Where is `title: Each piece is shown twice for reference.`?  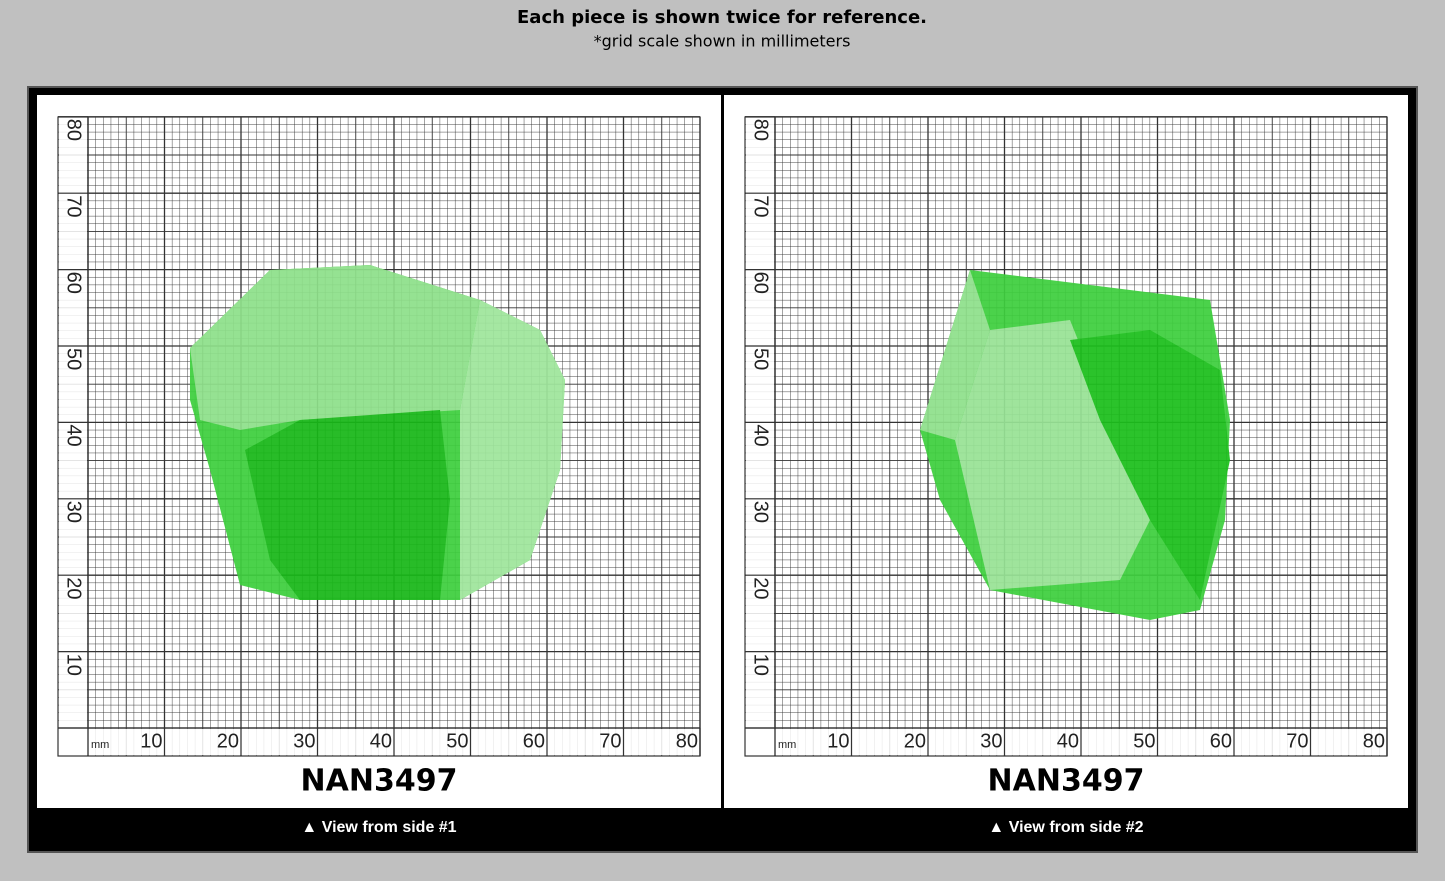 title: Each piece is shown twice for reference. is located at coordinates (722, 17).